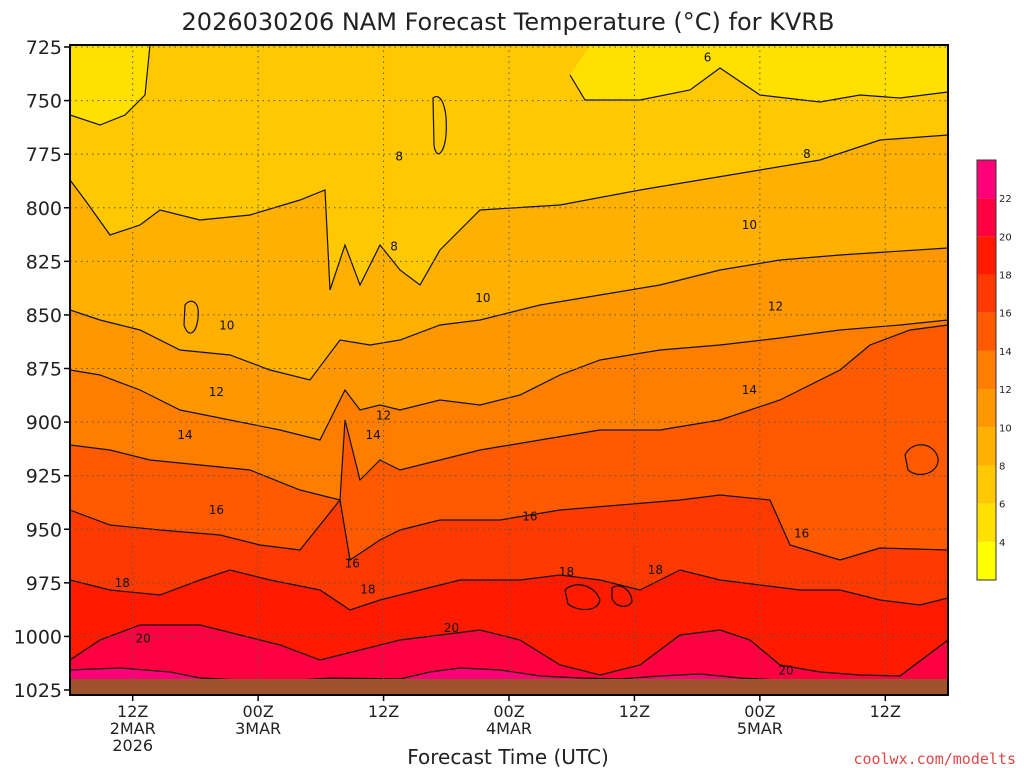  I want to click on contour-label-5: 10, so click(482, 298).